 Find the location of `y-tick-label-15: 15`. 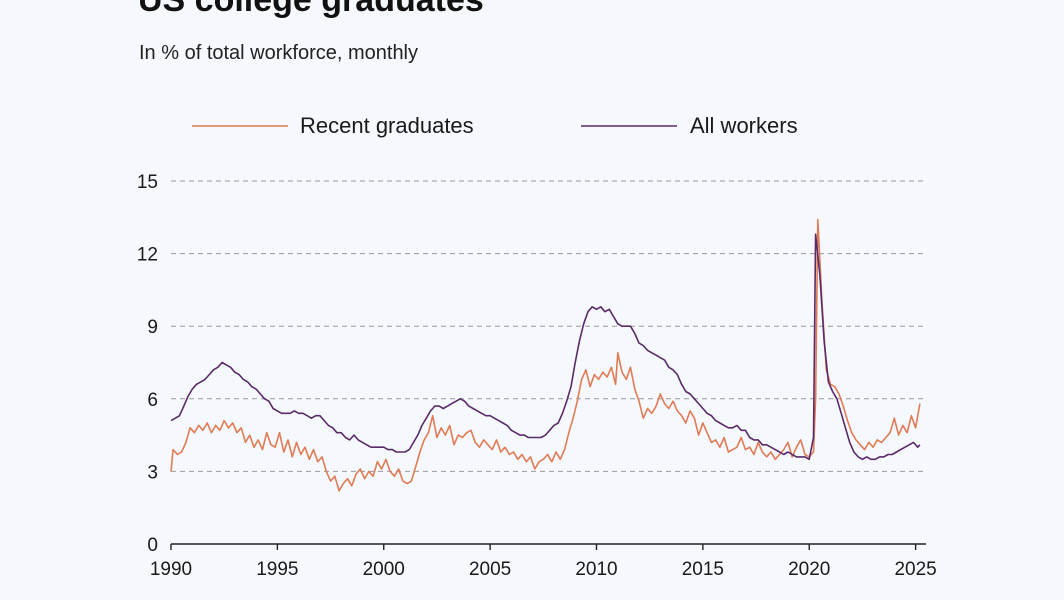

y-tick-label-15: 15 is located at coordinates (147, 182).